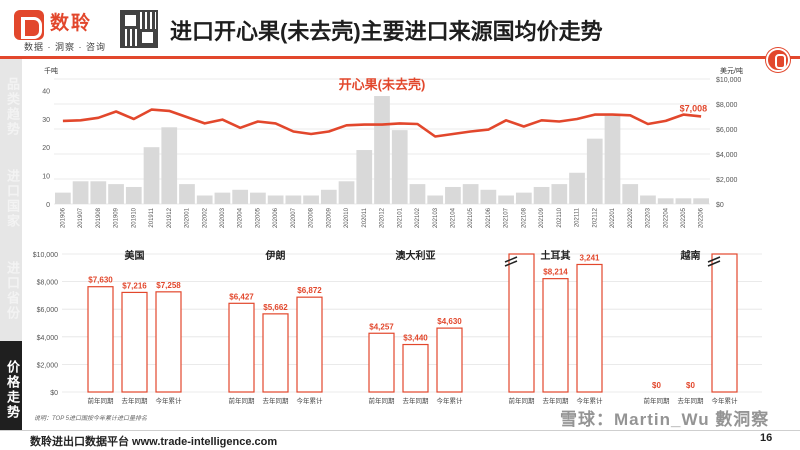  Describe the element at coordinates (365, 217) in the screenshot. I see `x-tick-label: 202011` at that location.